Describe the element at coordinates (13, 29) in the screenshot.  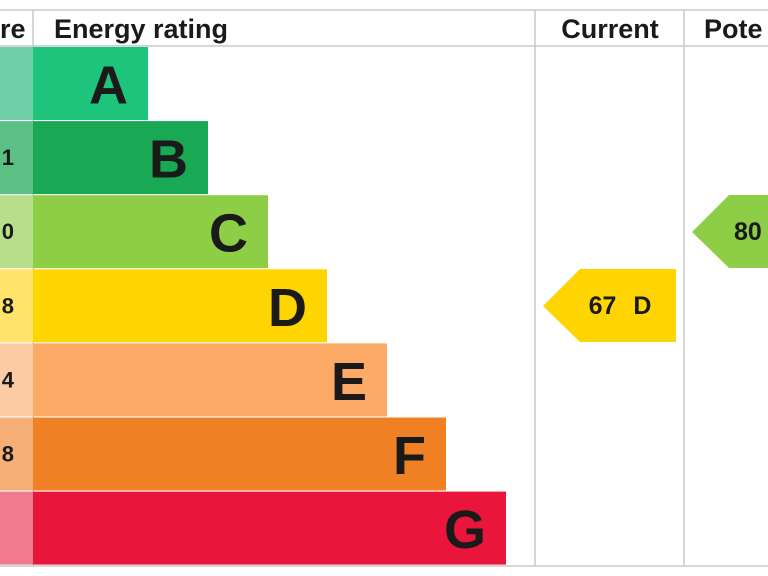
I see `score-header: re` at that location.